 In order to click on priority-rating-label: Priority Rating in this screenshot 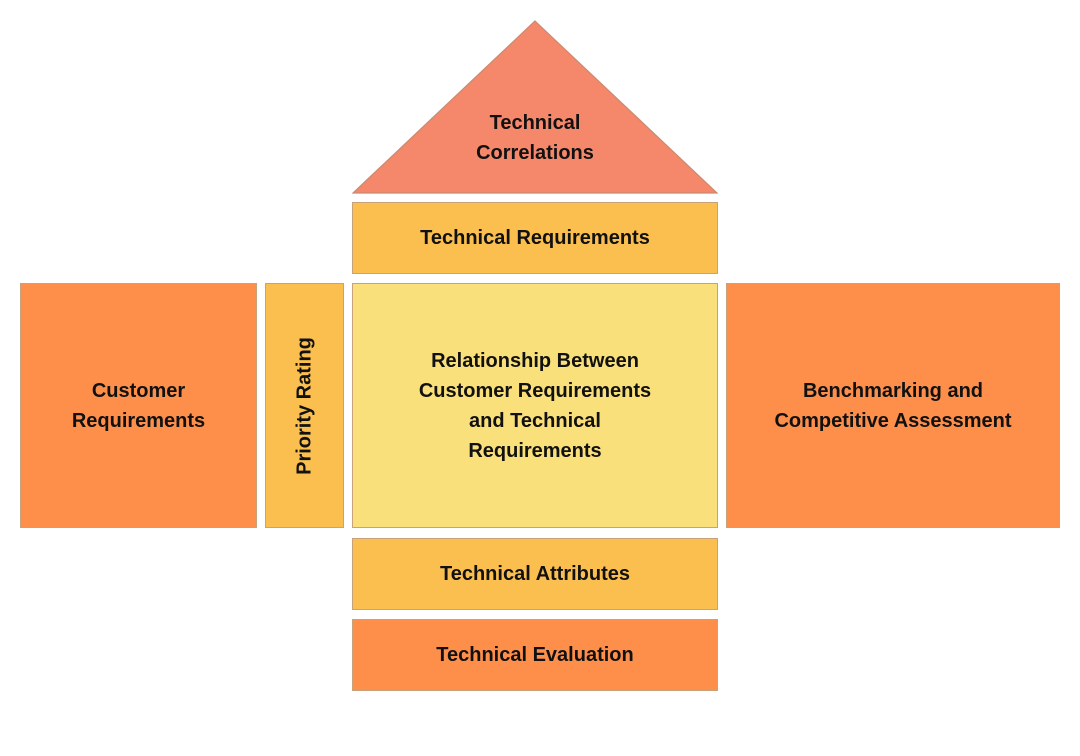, I will do `click(304, 405)`.